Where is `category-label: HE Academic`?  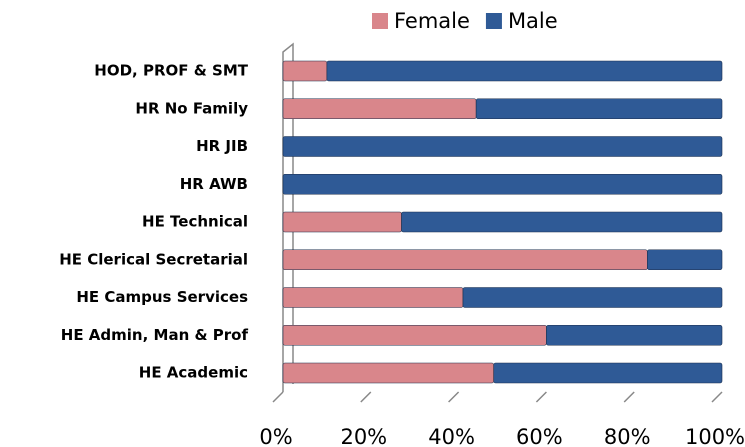 category-label: HE Academic is located at coordinates (193, 373).